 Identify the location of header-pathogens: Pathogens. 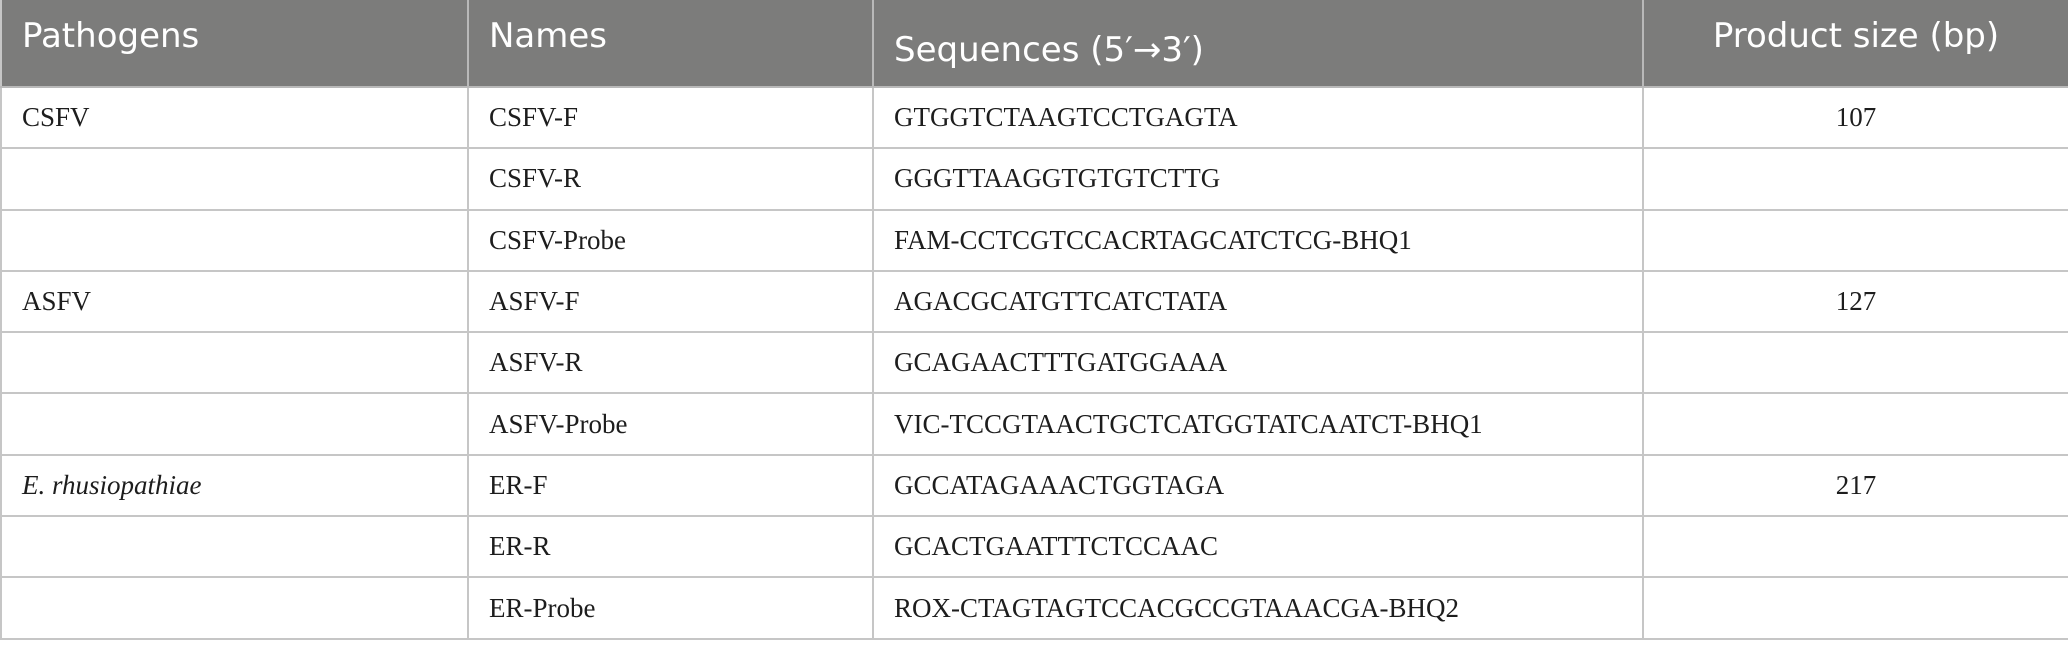
(235, 44).